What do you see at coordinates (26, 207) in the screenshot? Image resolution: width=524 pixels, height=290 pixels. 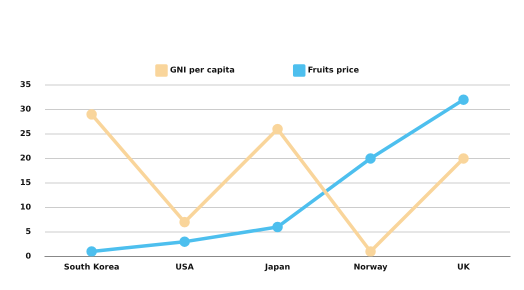 I see `y-tick-label: 10` at bounding box center [26, 207].